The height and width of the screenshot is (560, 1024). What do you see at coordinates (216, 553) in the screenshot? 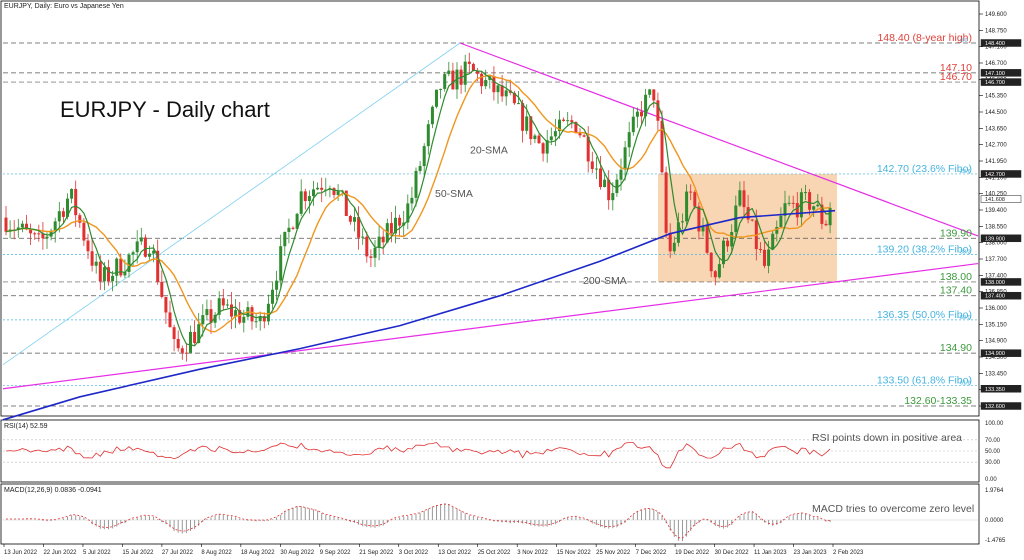
I see `x-tick-label: 8 Aug 2022` at bounding box center [216, 553].